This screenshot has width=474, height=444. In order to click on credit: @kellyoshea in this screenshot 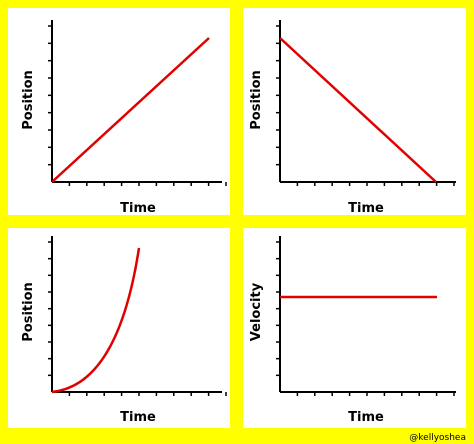, I will do `click(437, 438)`.